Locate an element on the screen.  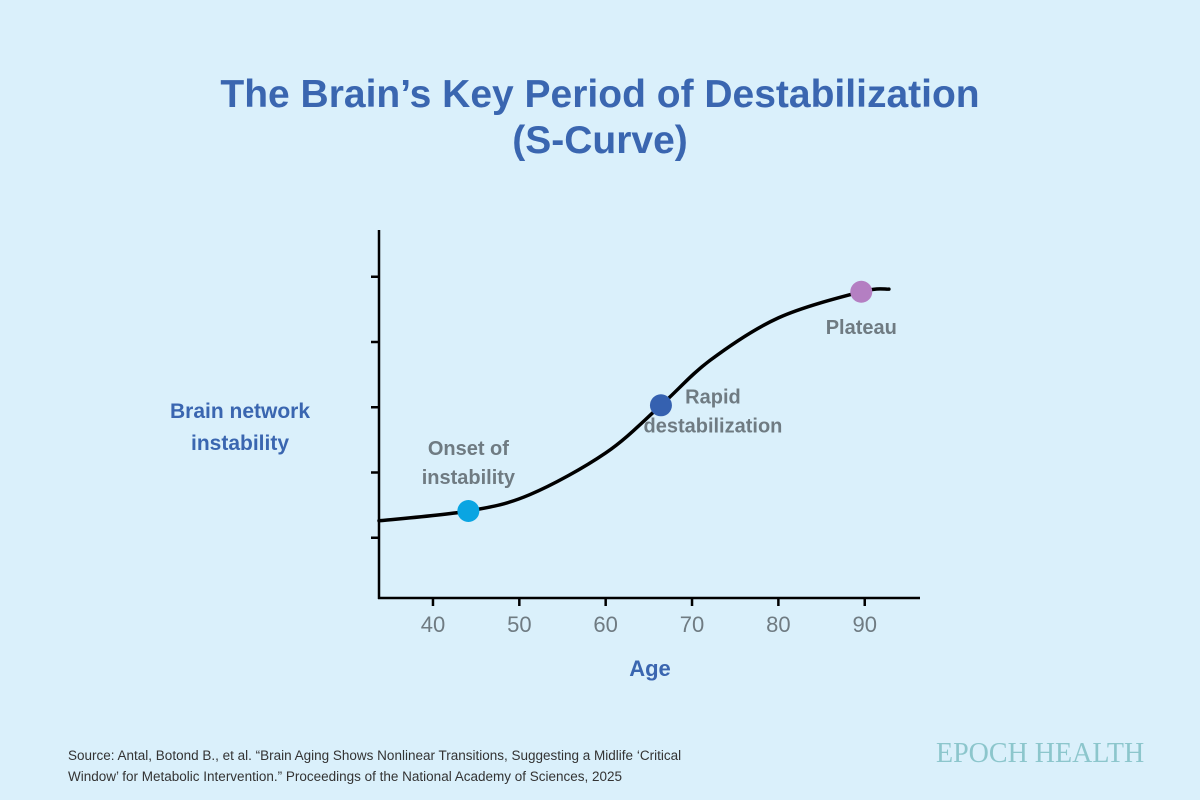
x-tick-label: 60 is located at coordinates (605, 624).